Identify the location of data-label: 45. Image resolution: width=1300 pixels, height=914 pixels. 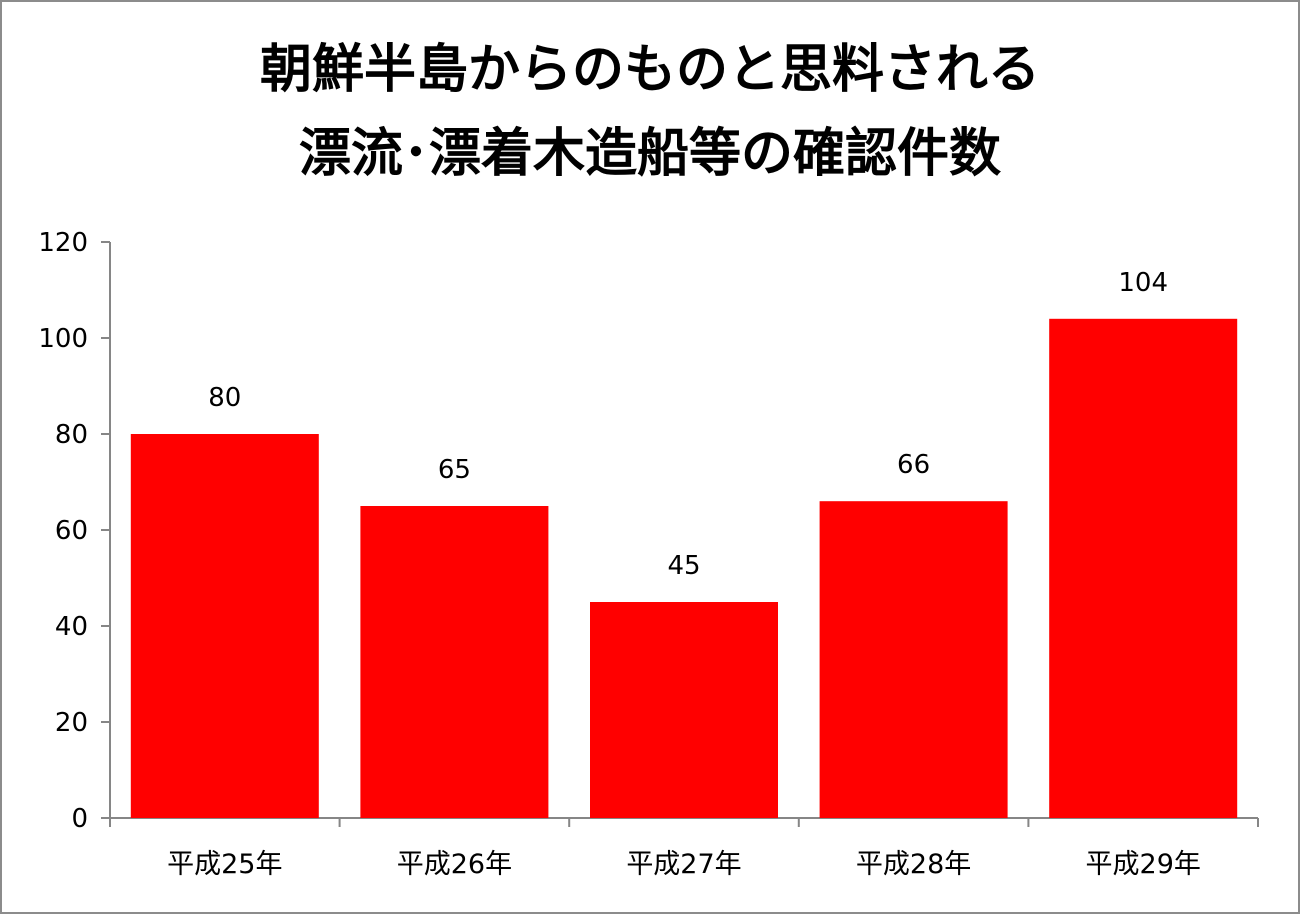
(683, 566).